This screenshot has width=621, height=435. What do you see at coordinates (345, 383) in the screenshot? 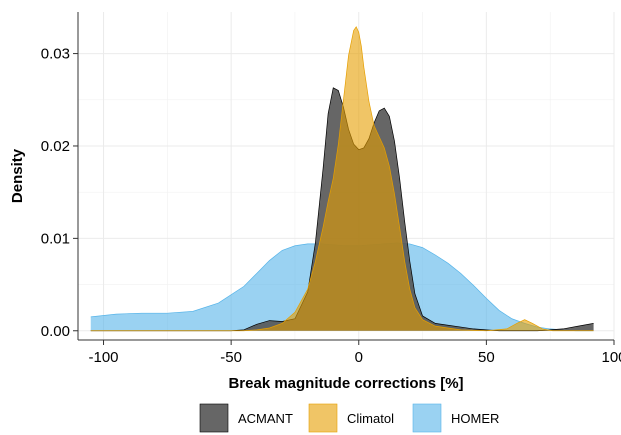
I see `x-axis-title: Break magnitude corrections [%]` at bounding box center [345, 383].